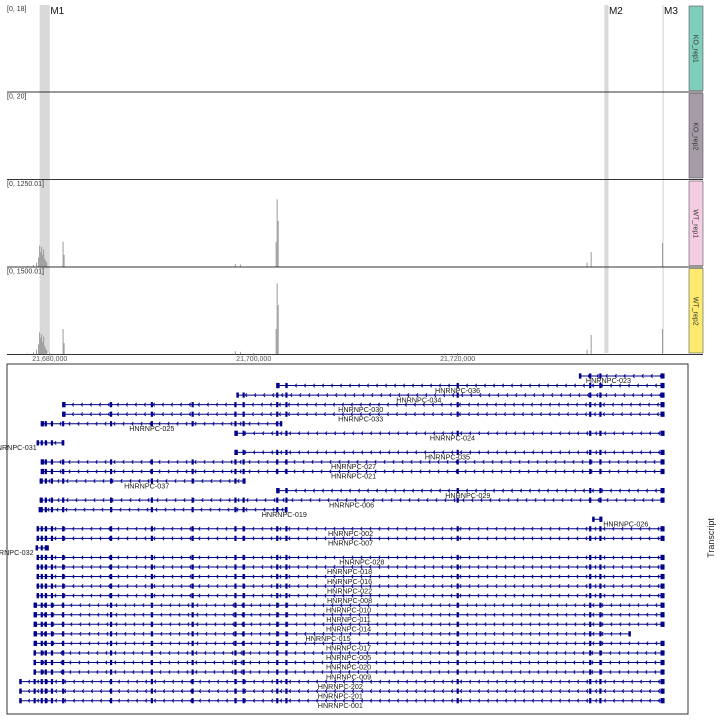 The image size is (720, 720). Describe the element at coordinates (695, 311) in the screenshot. I see `track-name-label: WT_rep2` at that location.